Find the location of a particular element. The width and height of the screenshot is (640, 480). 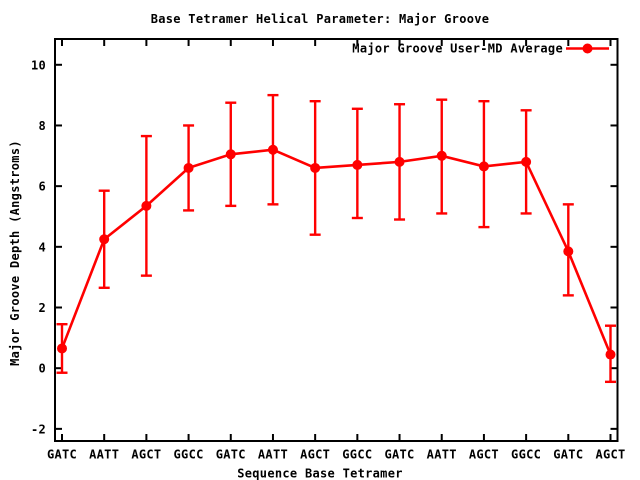

legend-marker-sample is located at coordinates (587, 48).